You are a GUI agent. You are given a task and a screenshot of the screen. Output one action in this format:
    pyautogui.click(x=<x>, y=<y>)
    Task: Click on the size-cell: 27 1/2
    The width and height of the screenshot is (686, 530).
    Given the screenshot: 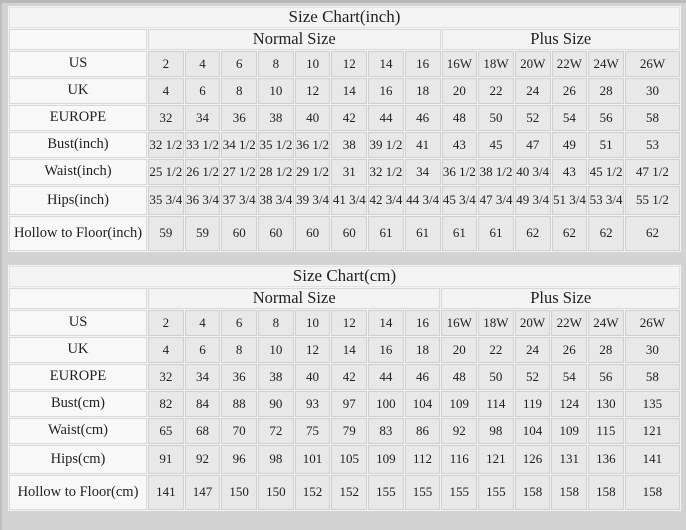 What is the action you would take?
    pyautogui.click(x=239, y=172)
    